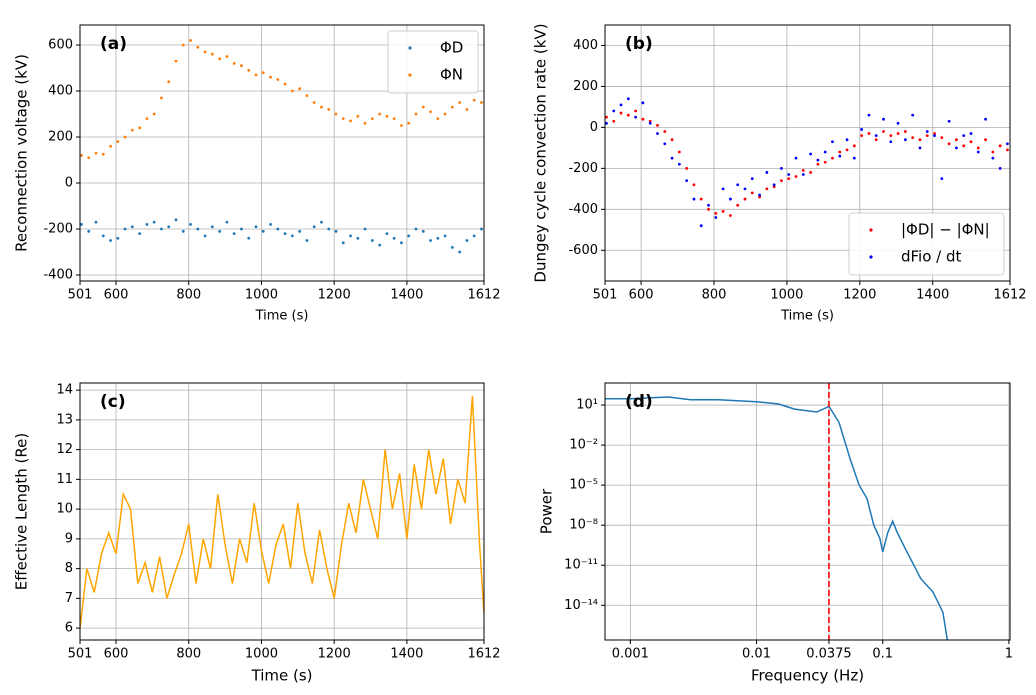 The image size is (1036, 695). Describe the element at coordinates (80, 295) in the screenshot. I see `x-tick-label: 501` at that location.